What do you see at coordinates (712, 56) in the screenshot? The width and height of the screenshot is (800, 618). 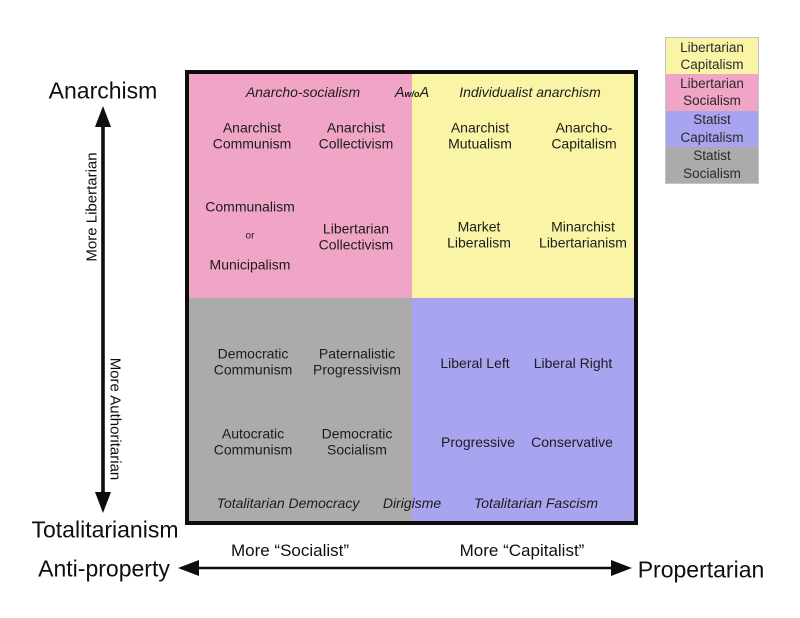 I see `legend-item-libertarian-capitalism: Libertarian Capitalism` at bounding box center [712, 56].